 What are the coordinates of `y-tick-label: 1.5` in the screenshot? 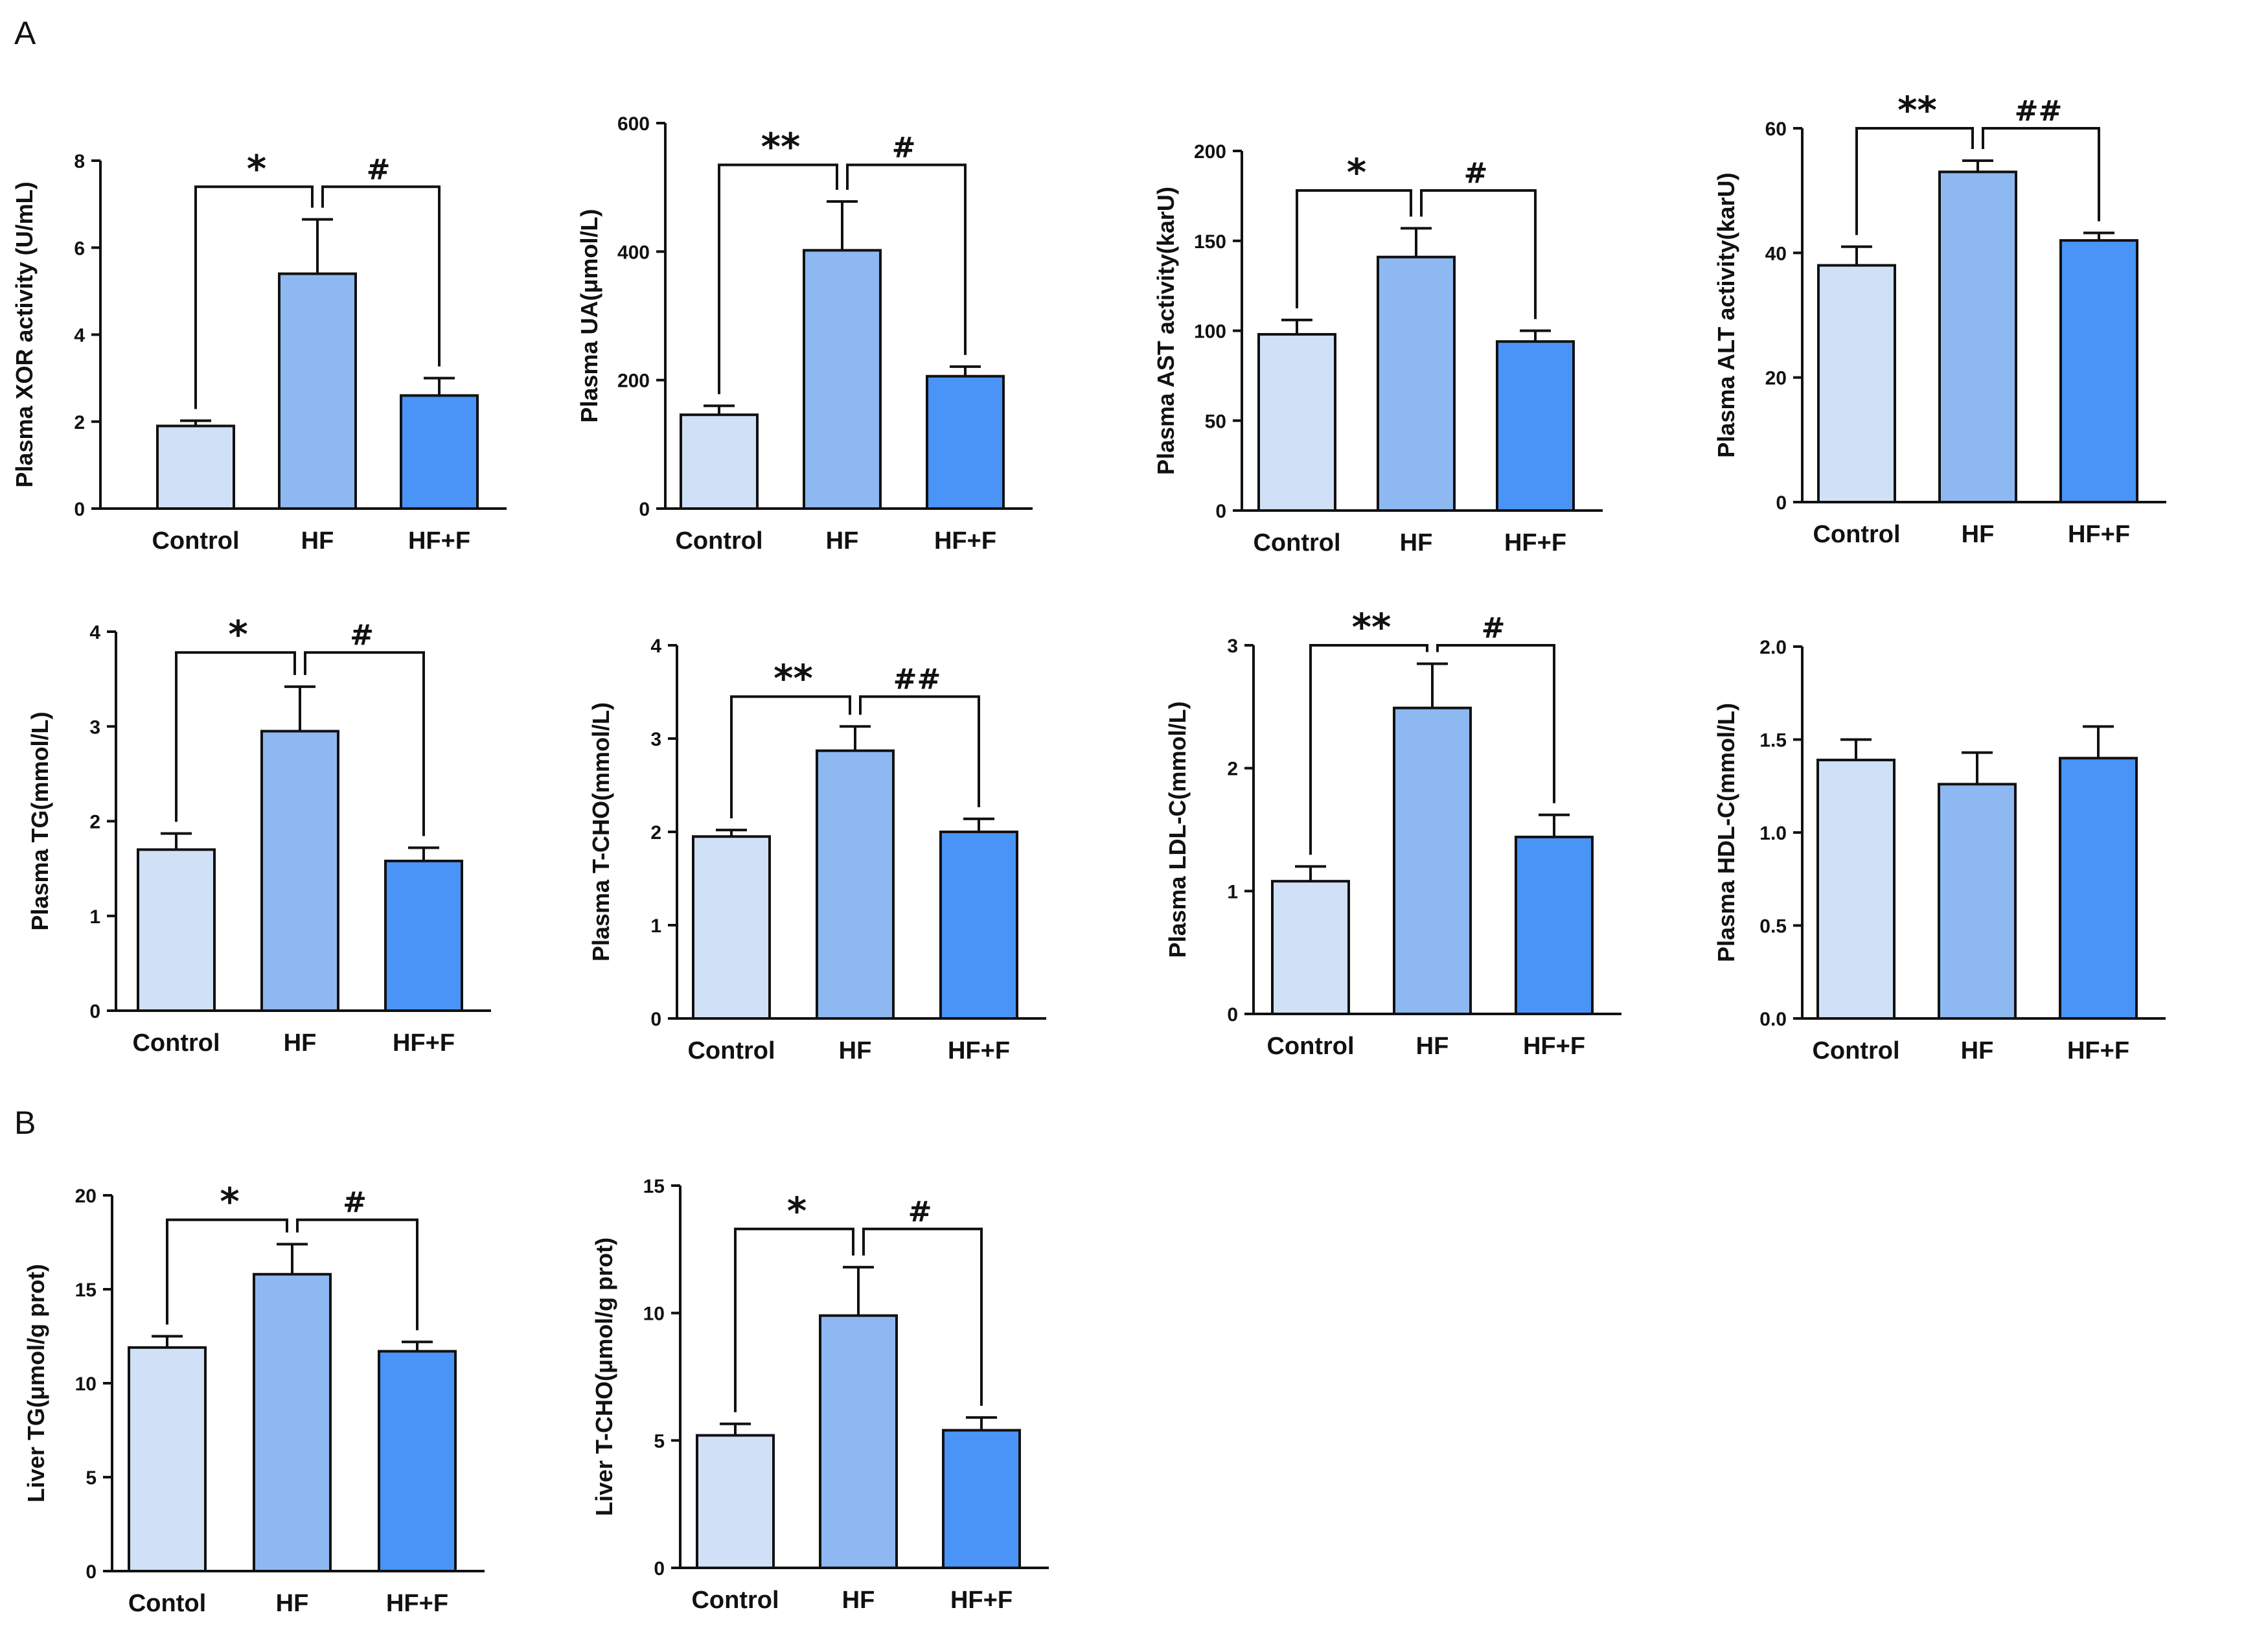 It's located at (1773, 741).